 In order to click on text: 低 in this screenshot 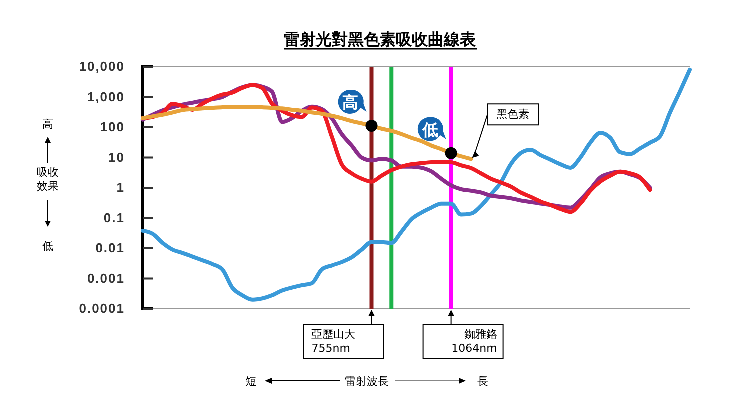, I will do `click(48, 246)`.